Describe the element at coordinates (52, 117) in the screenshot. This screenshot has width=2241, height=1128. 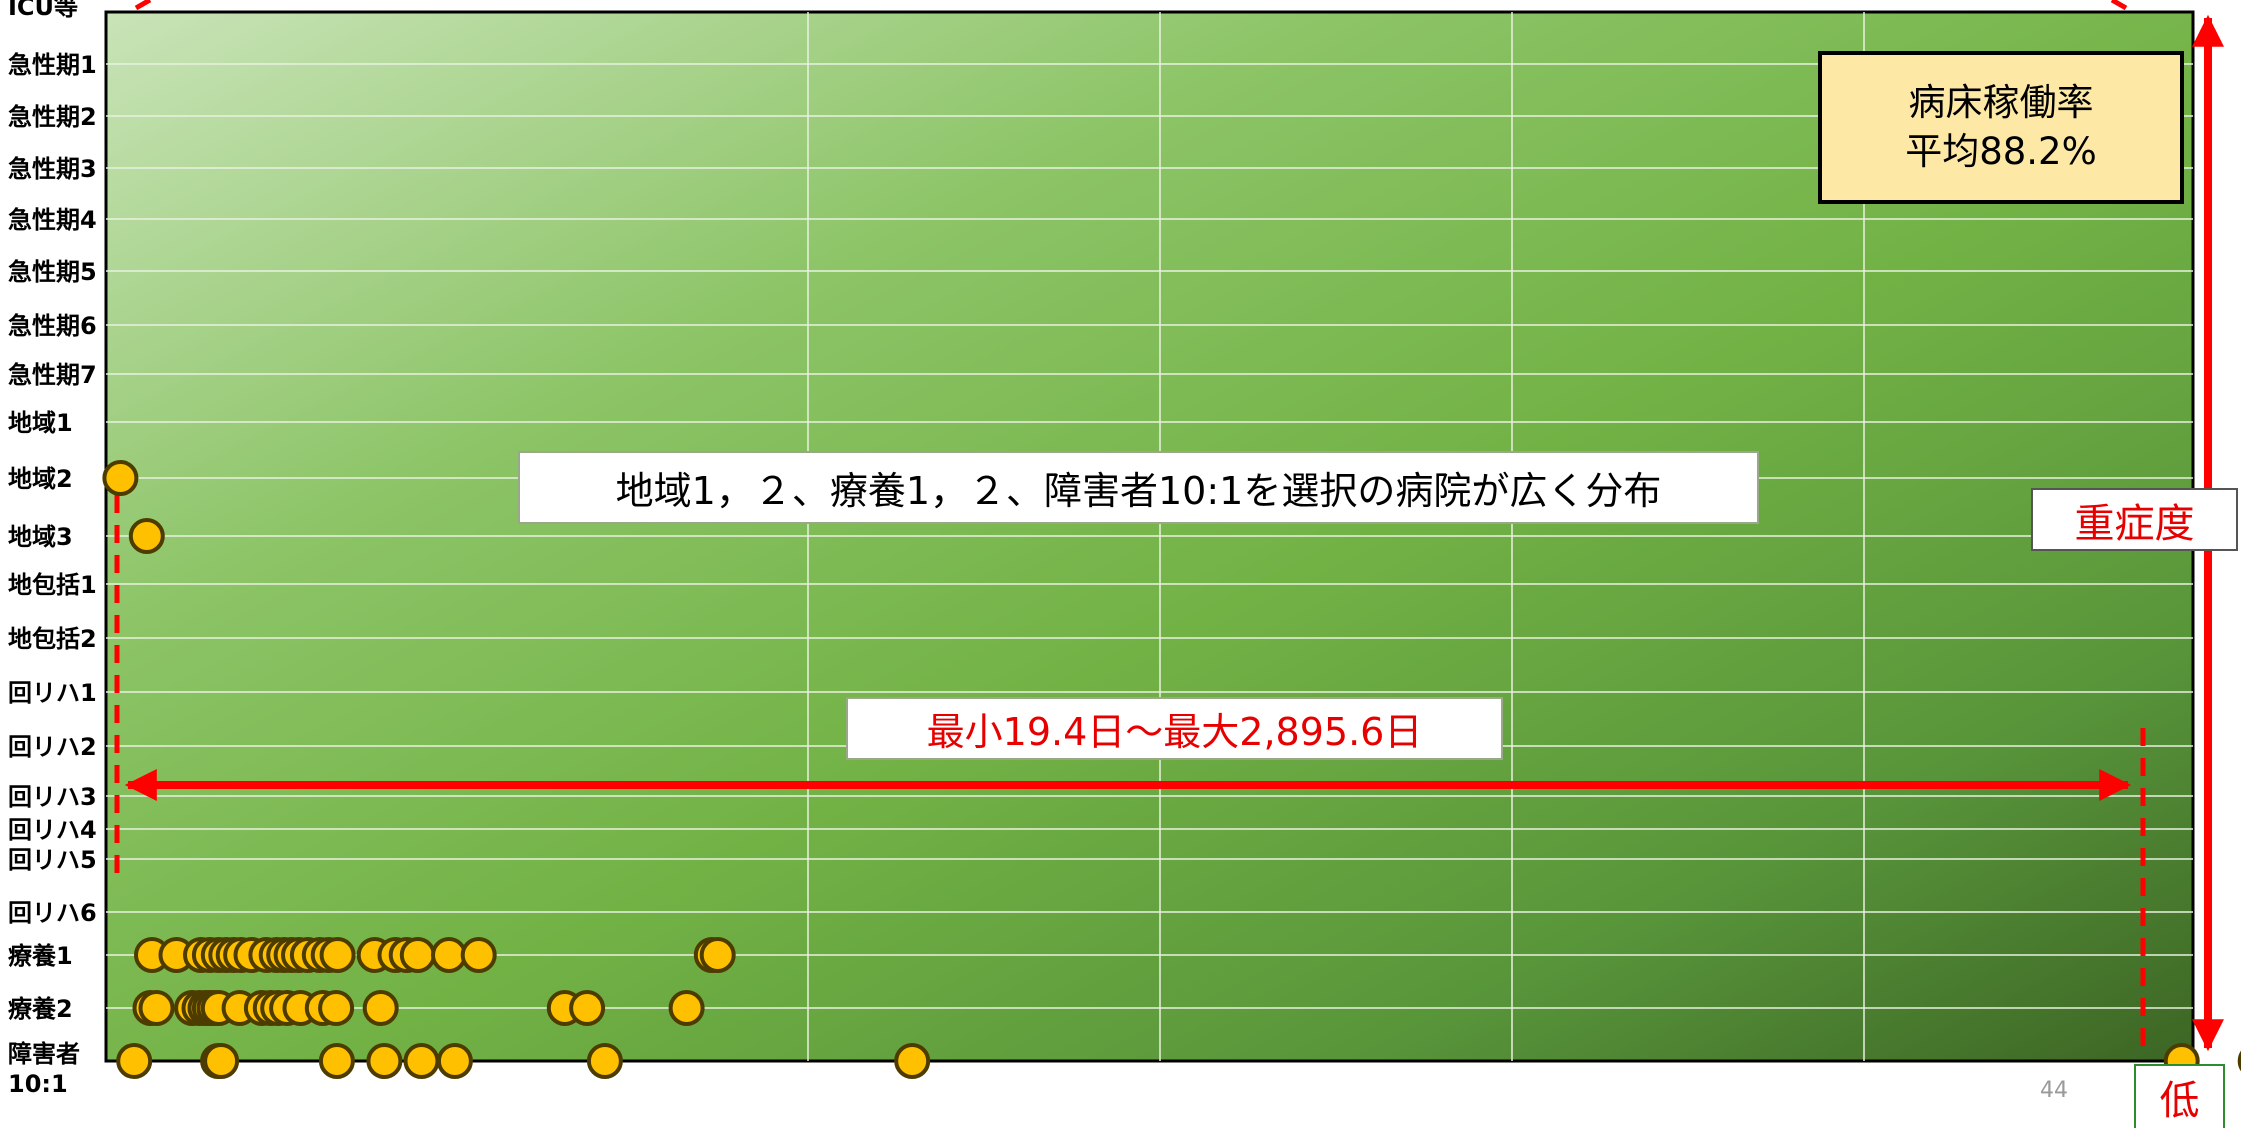
I see `y-tick-label: 急性期2` at that location.